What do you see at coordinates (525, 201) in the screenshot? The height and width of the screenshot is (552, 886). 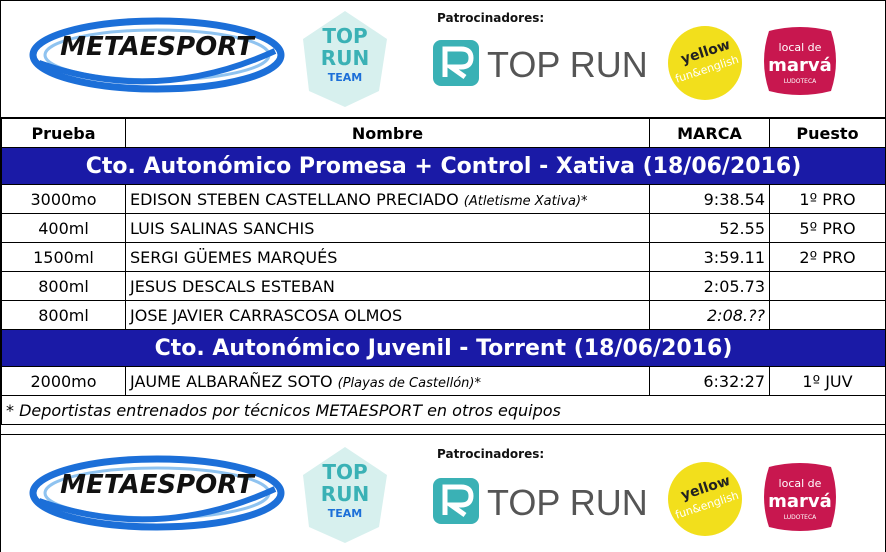 I see `athlete-club: (Atletisme Xativa)*` at bounding box center [525, 201].